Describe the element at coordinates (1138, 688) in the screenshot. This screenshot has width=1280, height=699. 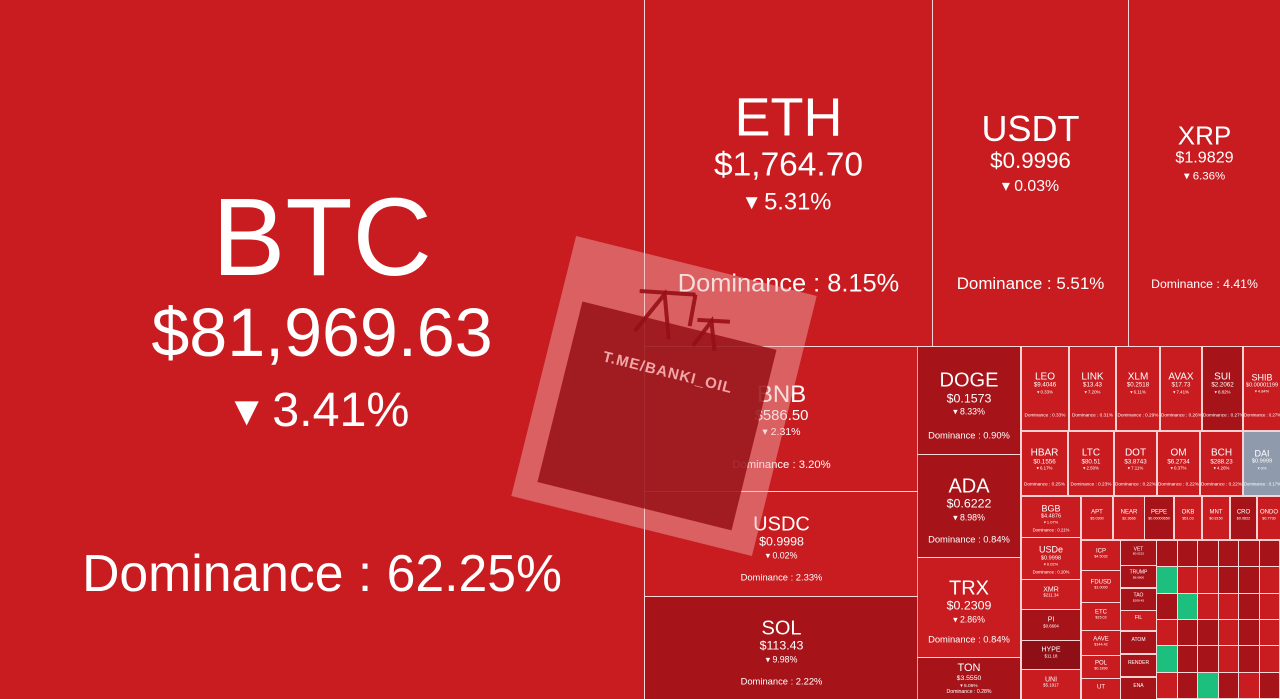
I see `tile-ena: ENA` at that location.